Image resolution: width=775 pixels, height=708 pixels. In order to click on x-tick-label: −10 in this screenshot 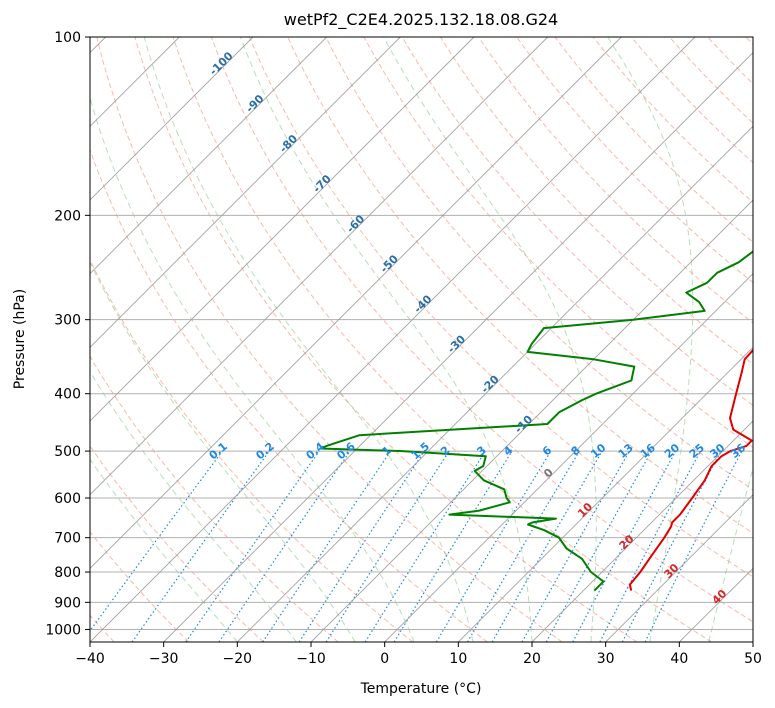, I will do `click(311, 659)`.